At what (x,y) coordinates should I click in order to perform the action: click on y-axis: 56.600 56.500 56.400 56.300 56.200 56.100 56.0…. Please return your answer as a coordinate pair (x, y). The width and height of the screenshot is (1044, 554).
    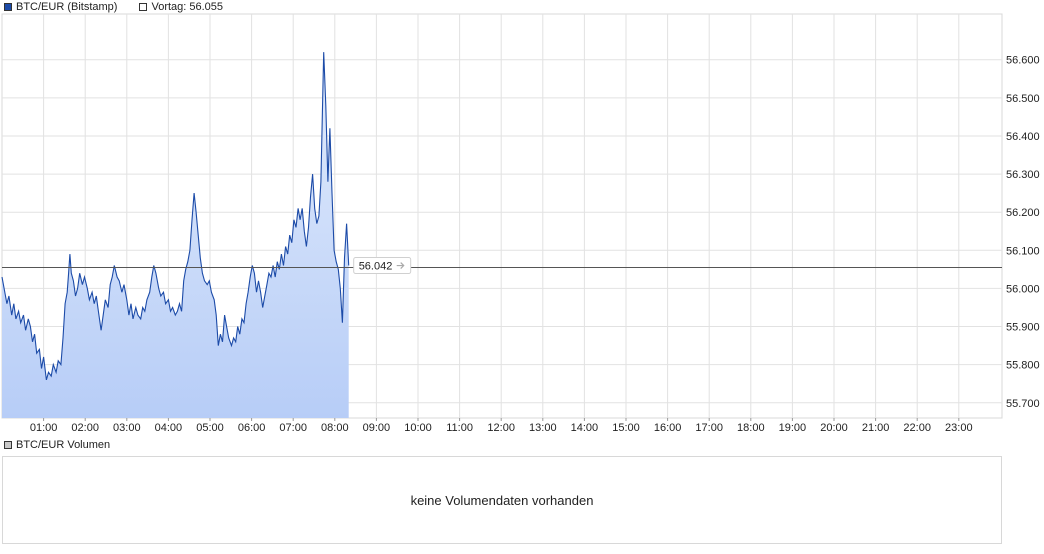
    Looking at the image, I should click on (1023, 232).